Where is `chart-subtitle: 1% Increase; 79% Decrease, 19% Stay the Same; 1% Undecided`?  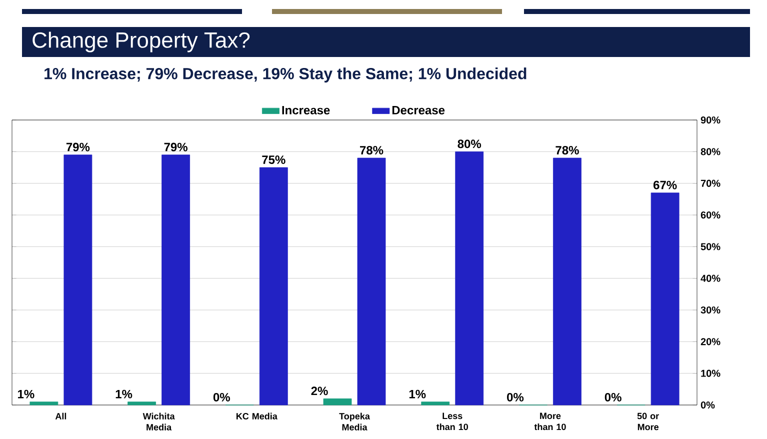 chart-subtitle: 1% Increase; 79% Decrease, 19% Stay the Same; 1% Undecided is located at coordinates (285, 75).